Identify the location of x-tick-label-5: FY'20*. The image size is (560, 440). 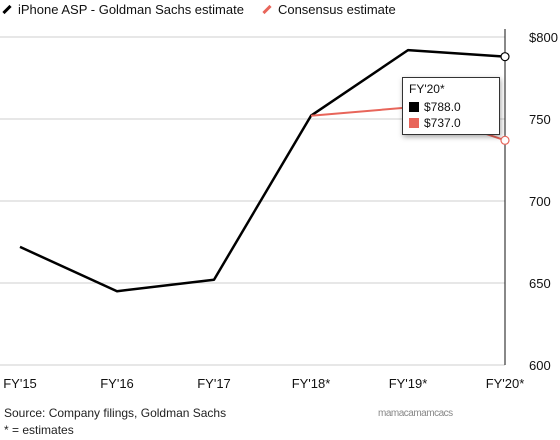
(505, 383).